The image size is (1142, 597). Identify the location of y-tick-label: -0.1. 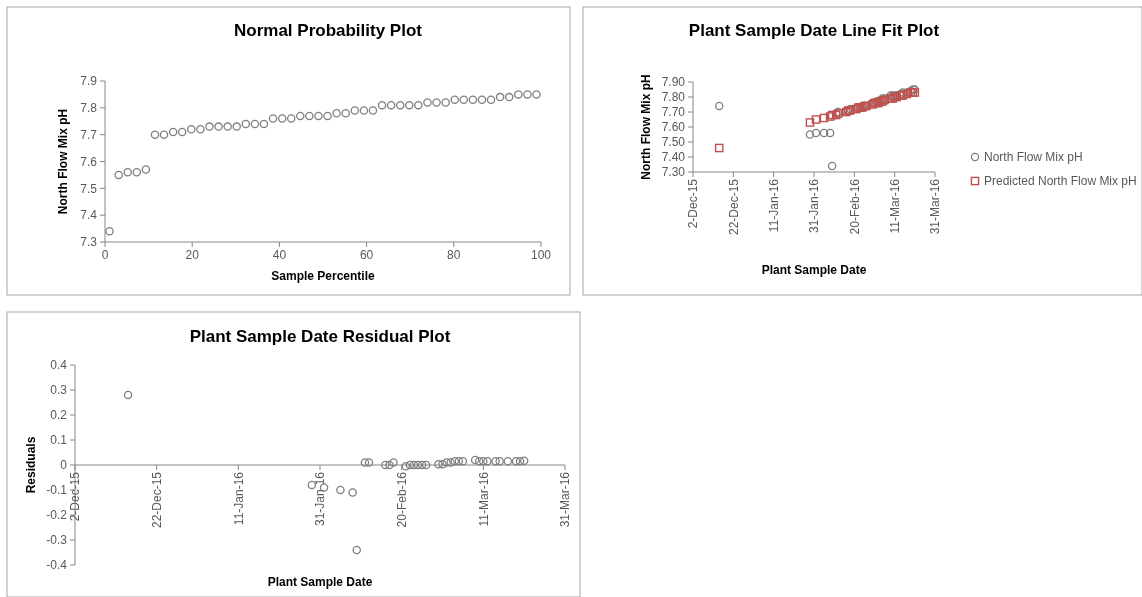
(57, 490).